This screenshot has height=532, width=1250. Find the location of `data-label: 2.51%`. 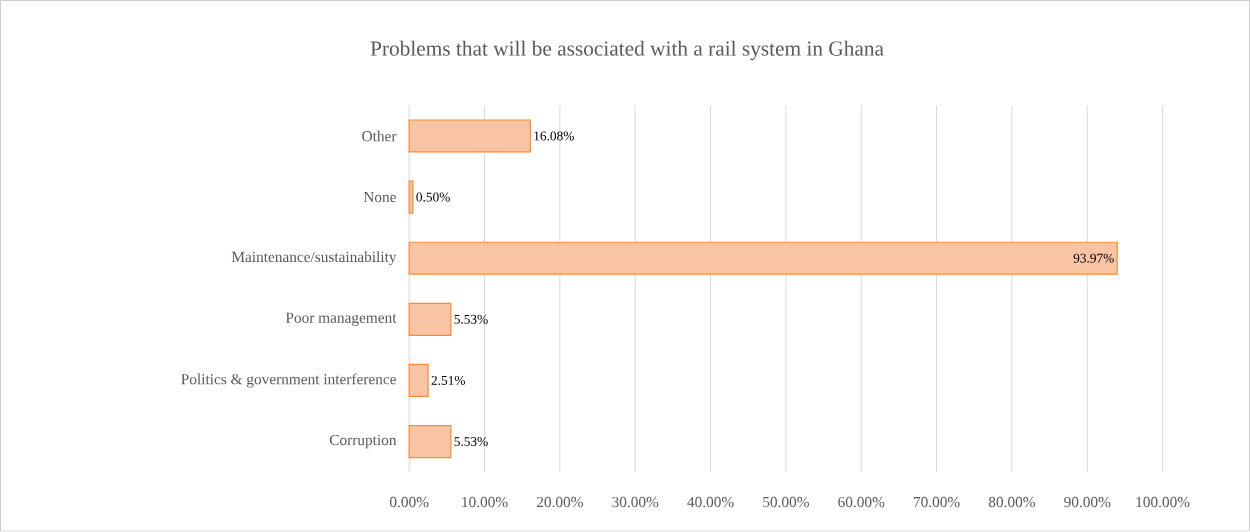

data-label: 2.51% is located at coordinates (448, 381).